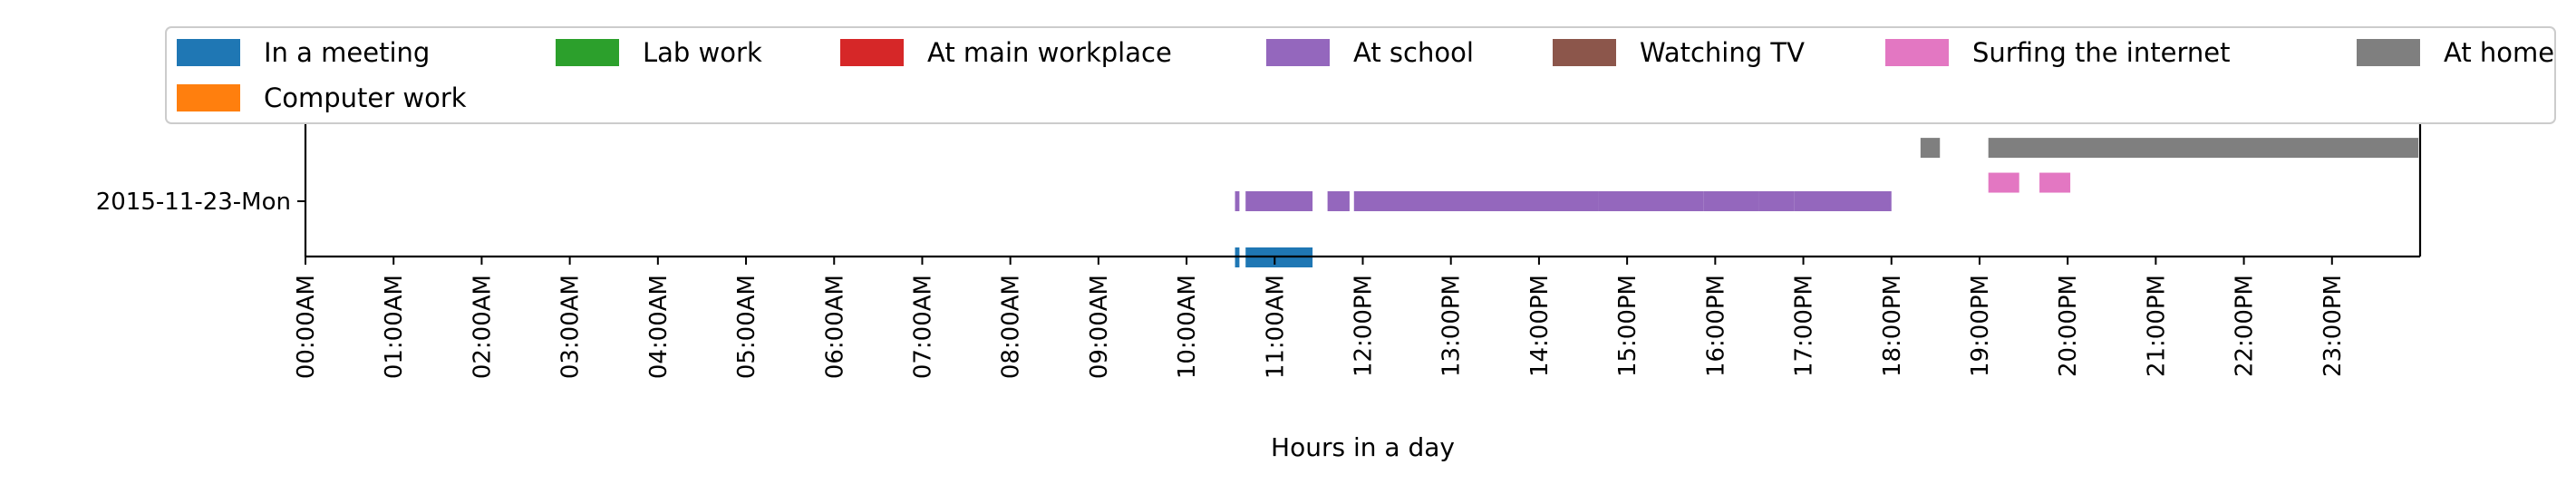  I want to click on x-tick-label: 08:00AM, so click(1011, 327).